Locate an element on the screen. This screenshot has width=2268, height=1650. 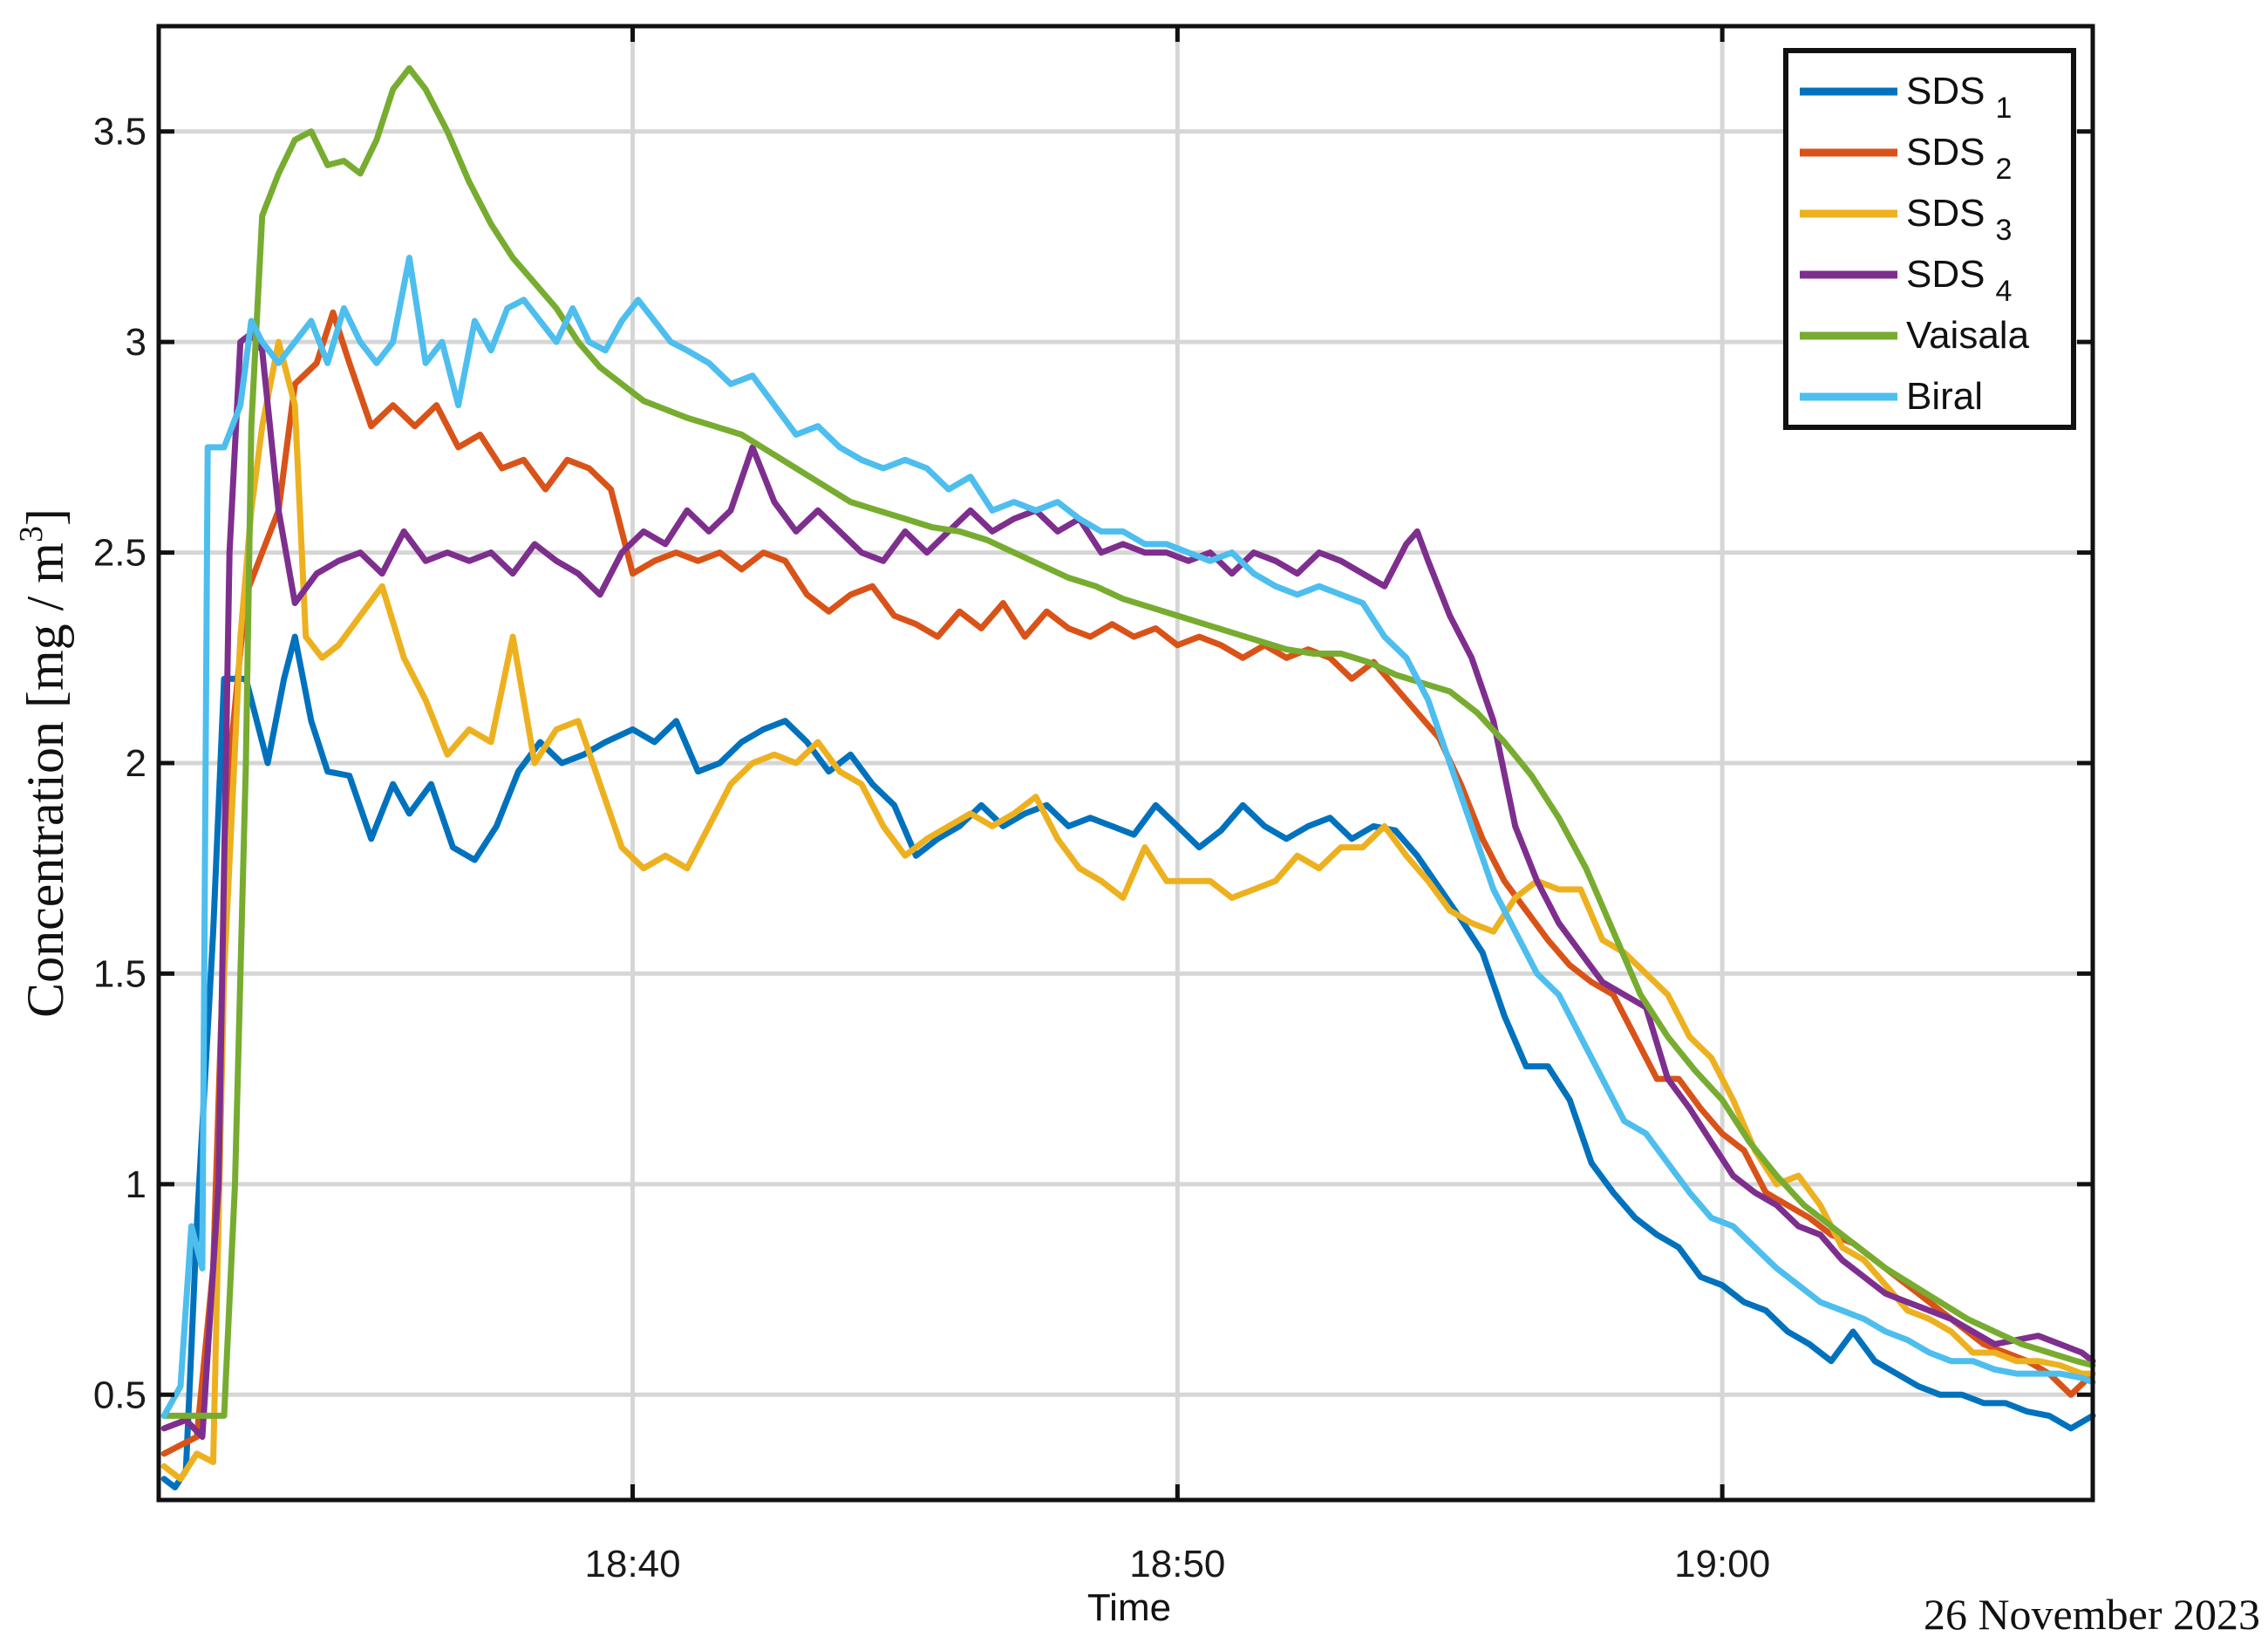
legend-label-vaisala: Vaisala is located at coordinates (1968, 336).